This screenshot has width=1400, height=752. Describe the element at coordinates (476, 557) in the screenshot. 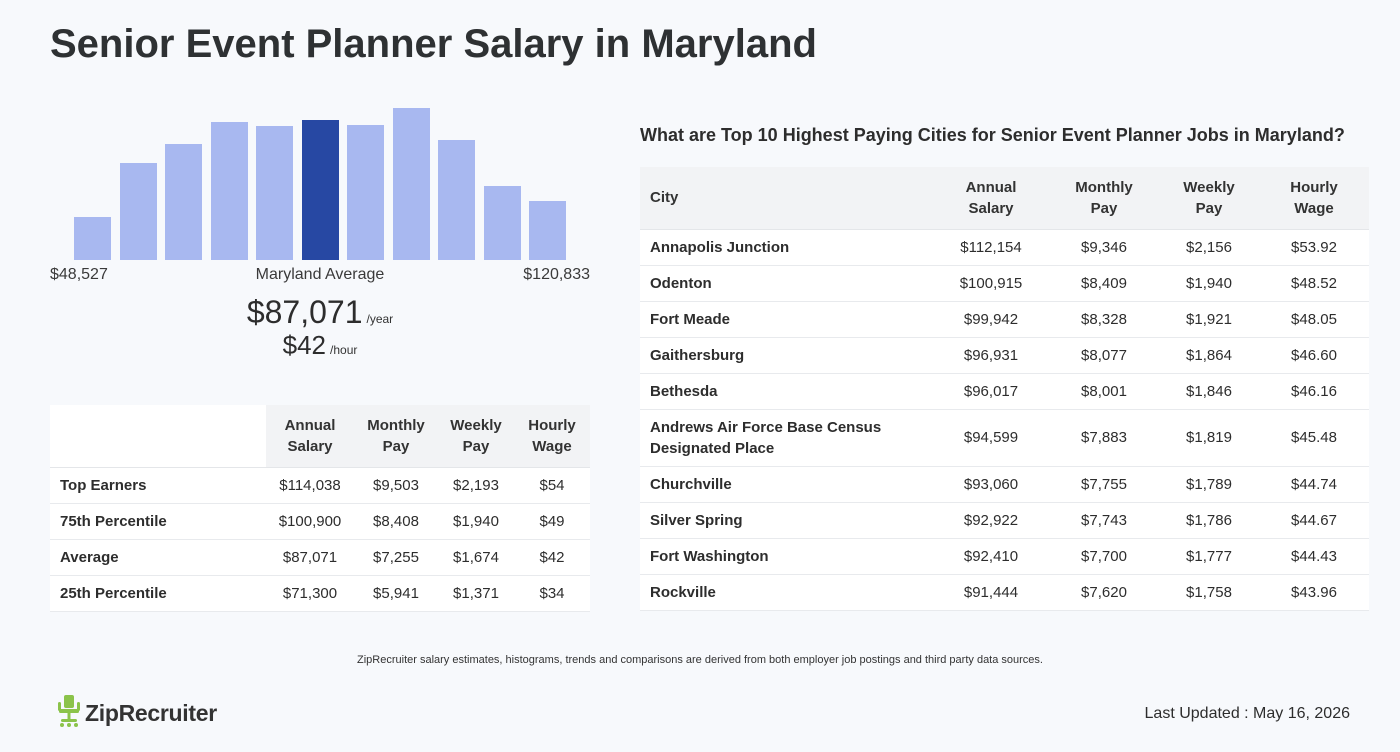

I see `weekly-pay-cell: $1,674` at that location.